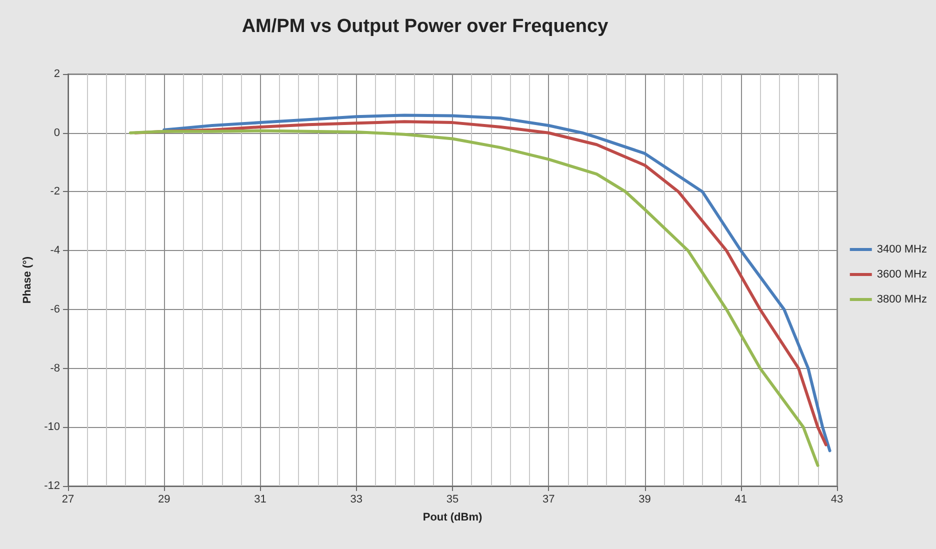  What do you see at coordinates (452, 500) in the screenshot?
I see `x-tick-label: 35` at bounding box center [452, 500].